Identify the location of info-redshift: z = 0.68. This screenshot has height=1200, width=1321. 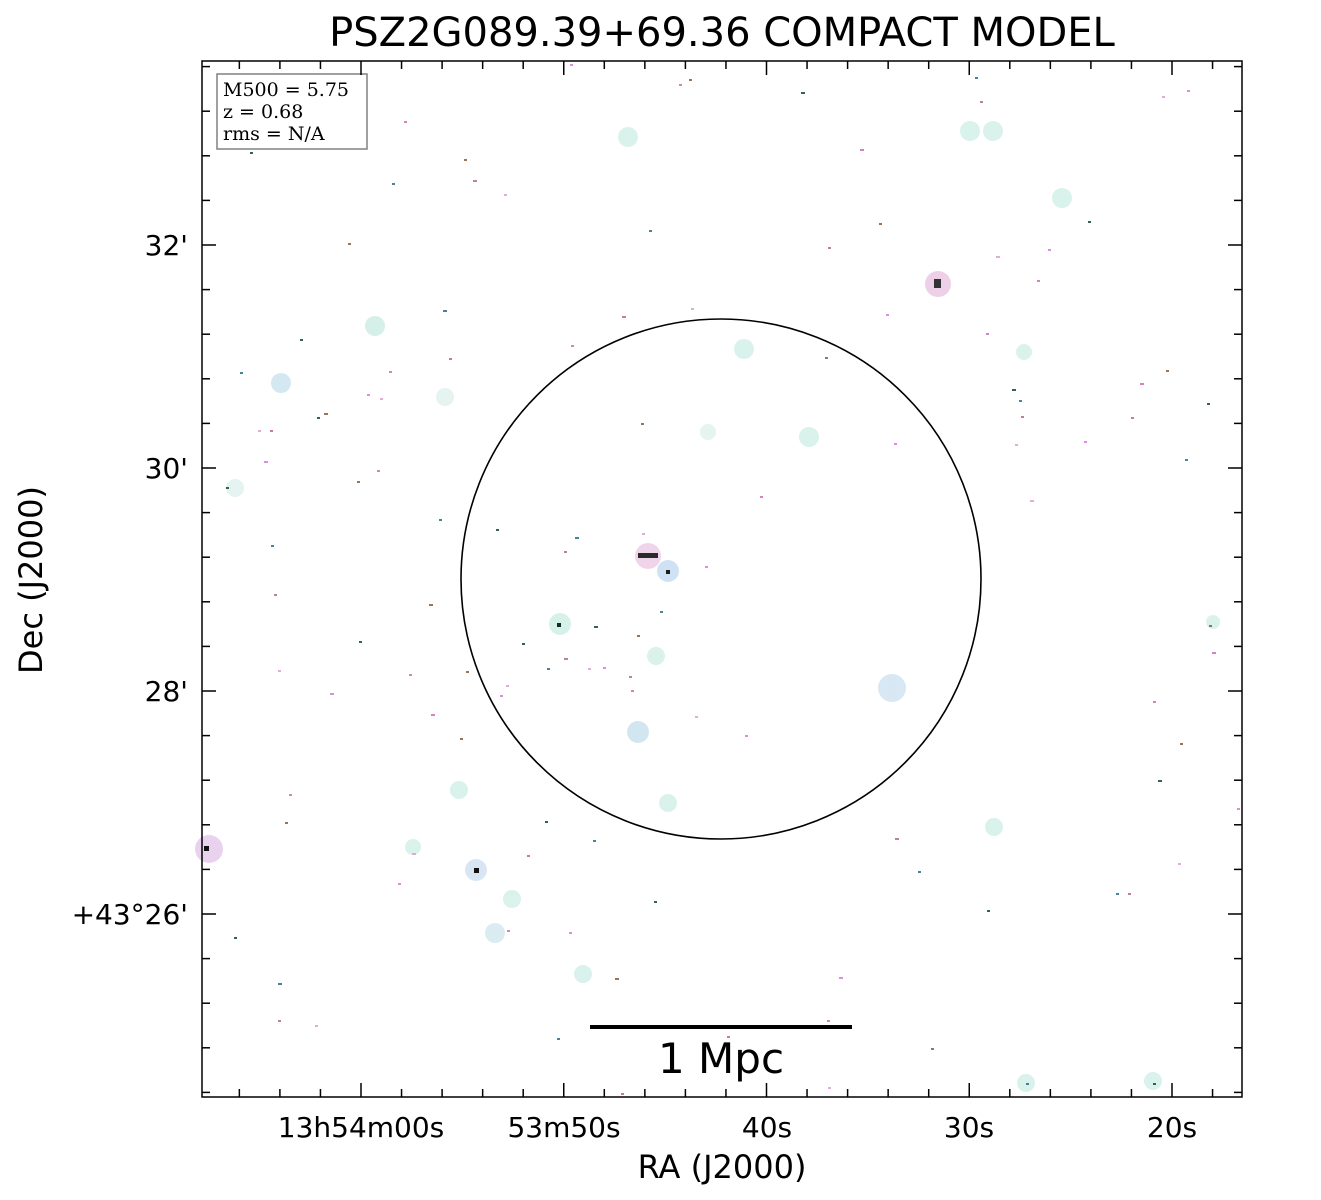
(263, 112).